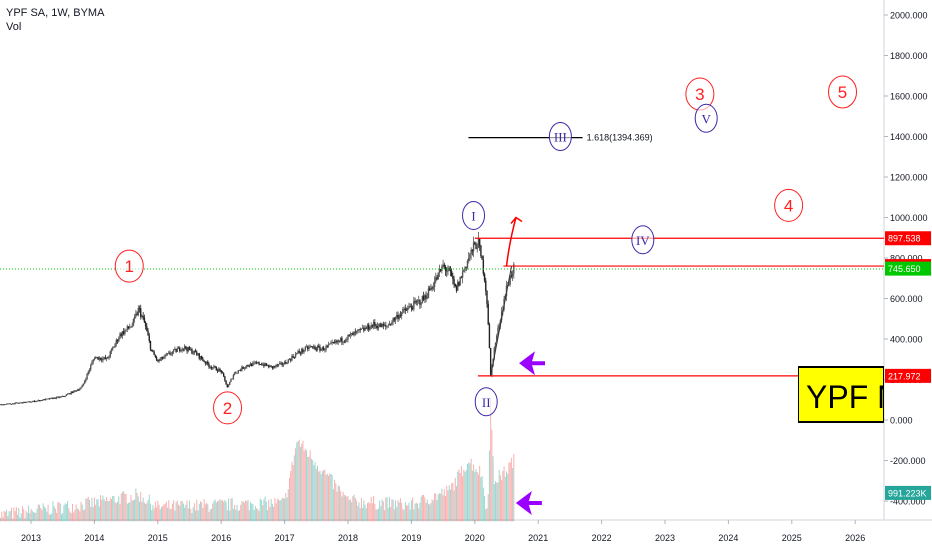 This screenshot has width=932, height=550. Describe the element at coordinates (906, 340) in the screenshot. I see `price-tick-label: 400.000` at that location.